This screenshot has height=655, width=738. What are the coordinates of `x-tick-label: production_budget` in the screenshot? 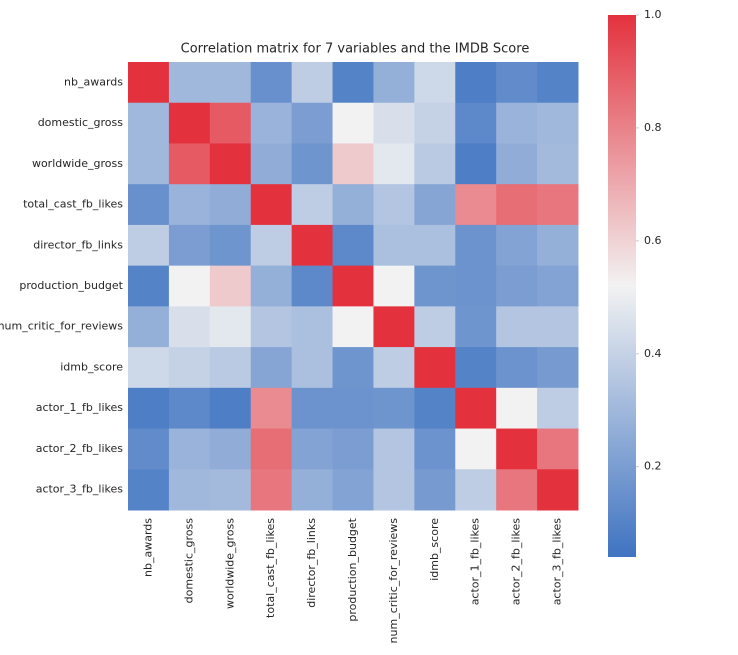 It's located at (352, 569).